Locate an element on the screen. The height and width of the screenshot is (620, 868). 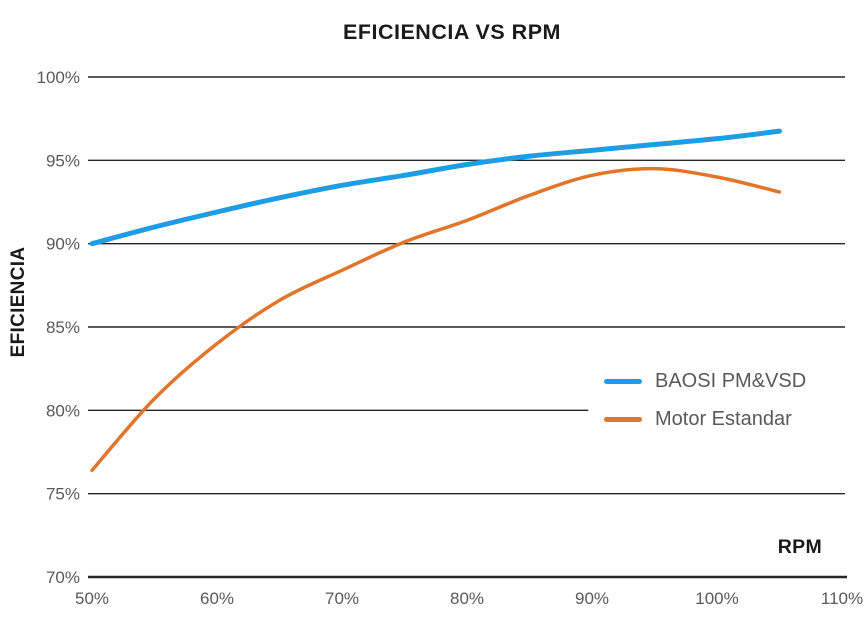
y-tick-label: 75% is located at coordinates (63, 494).